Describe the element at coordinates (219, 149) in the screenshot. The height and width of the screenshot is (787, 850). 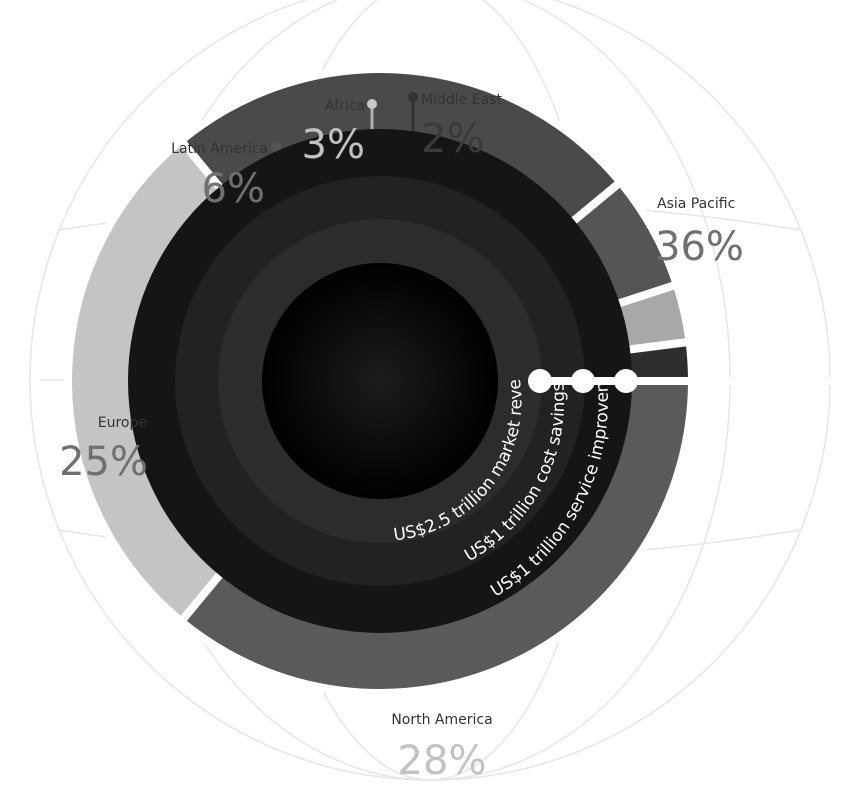
I see `label-name-latin-america: Latin America` at that location.